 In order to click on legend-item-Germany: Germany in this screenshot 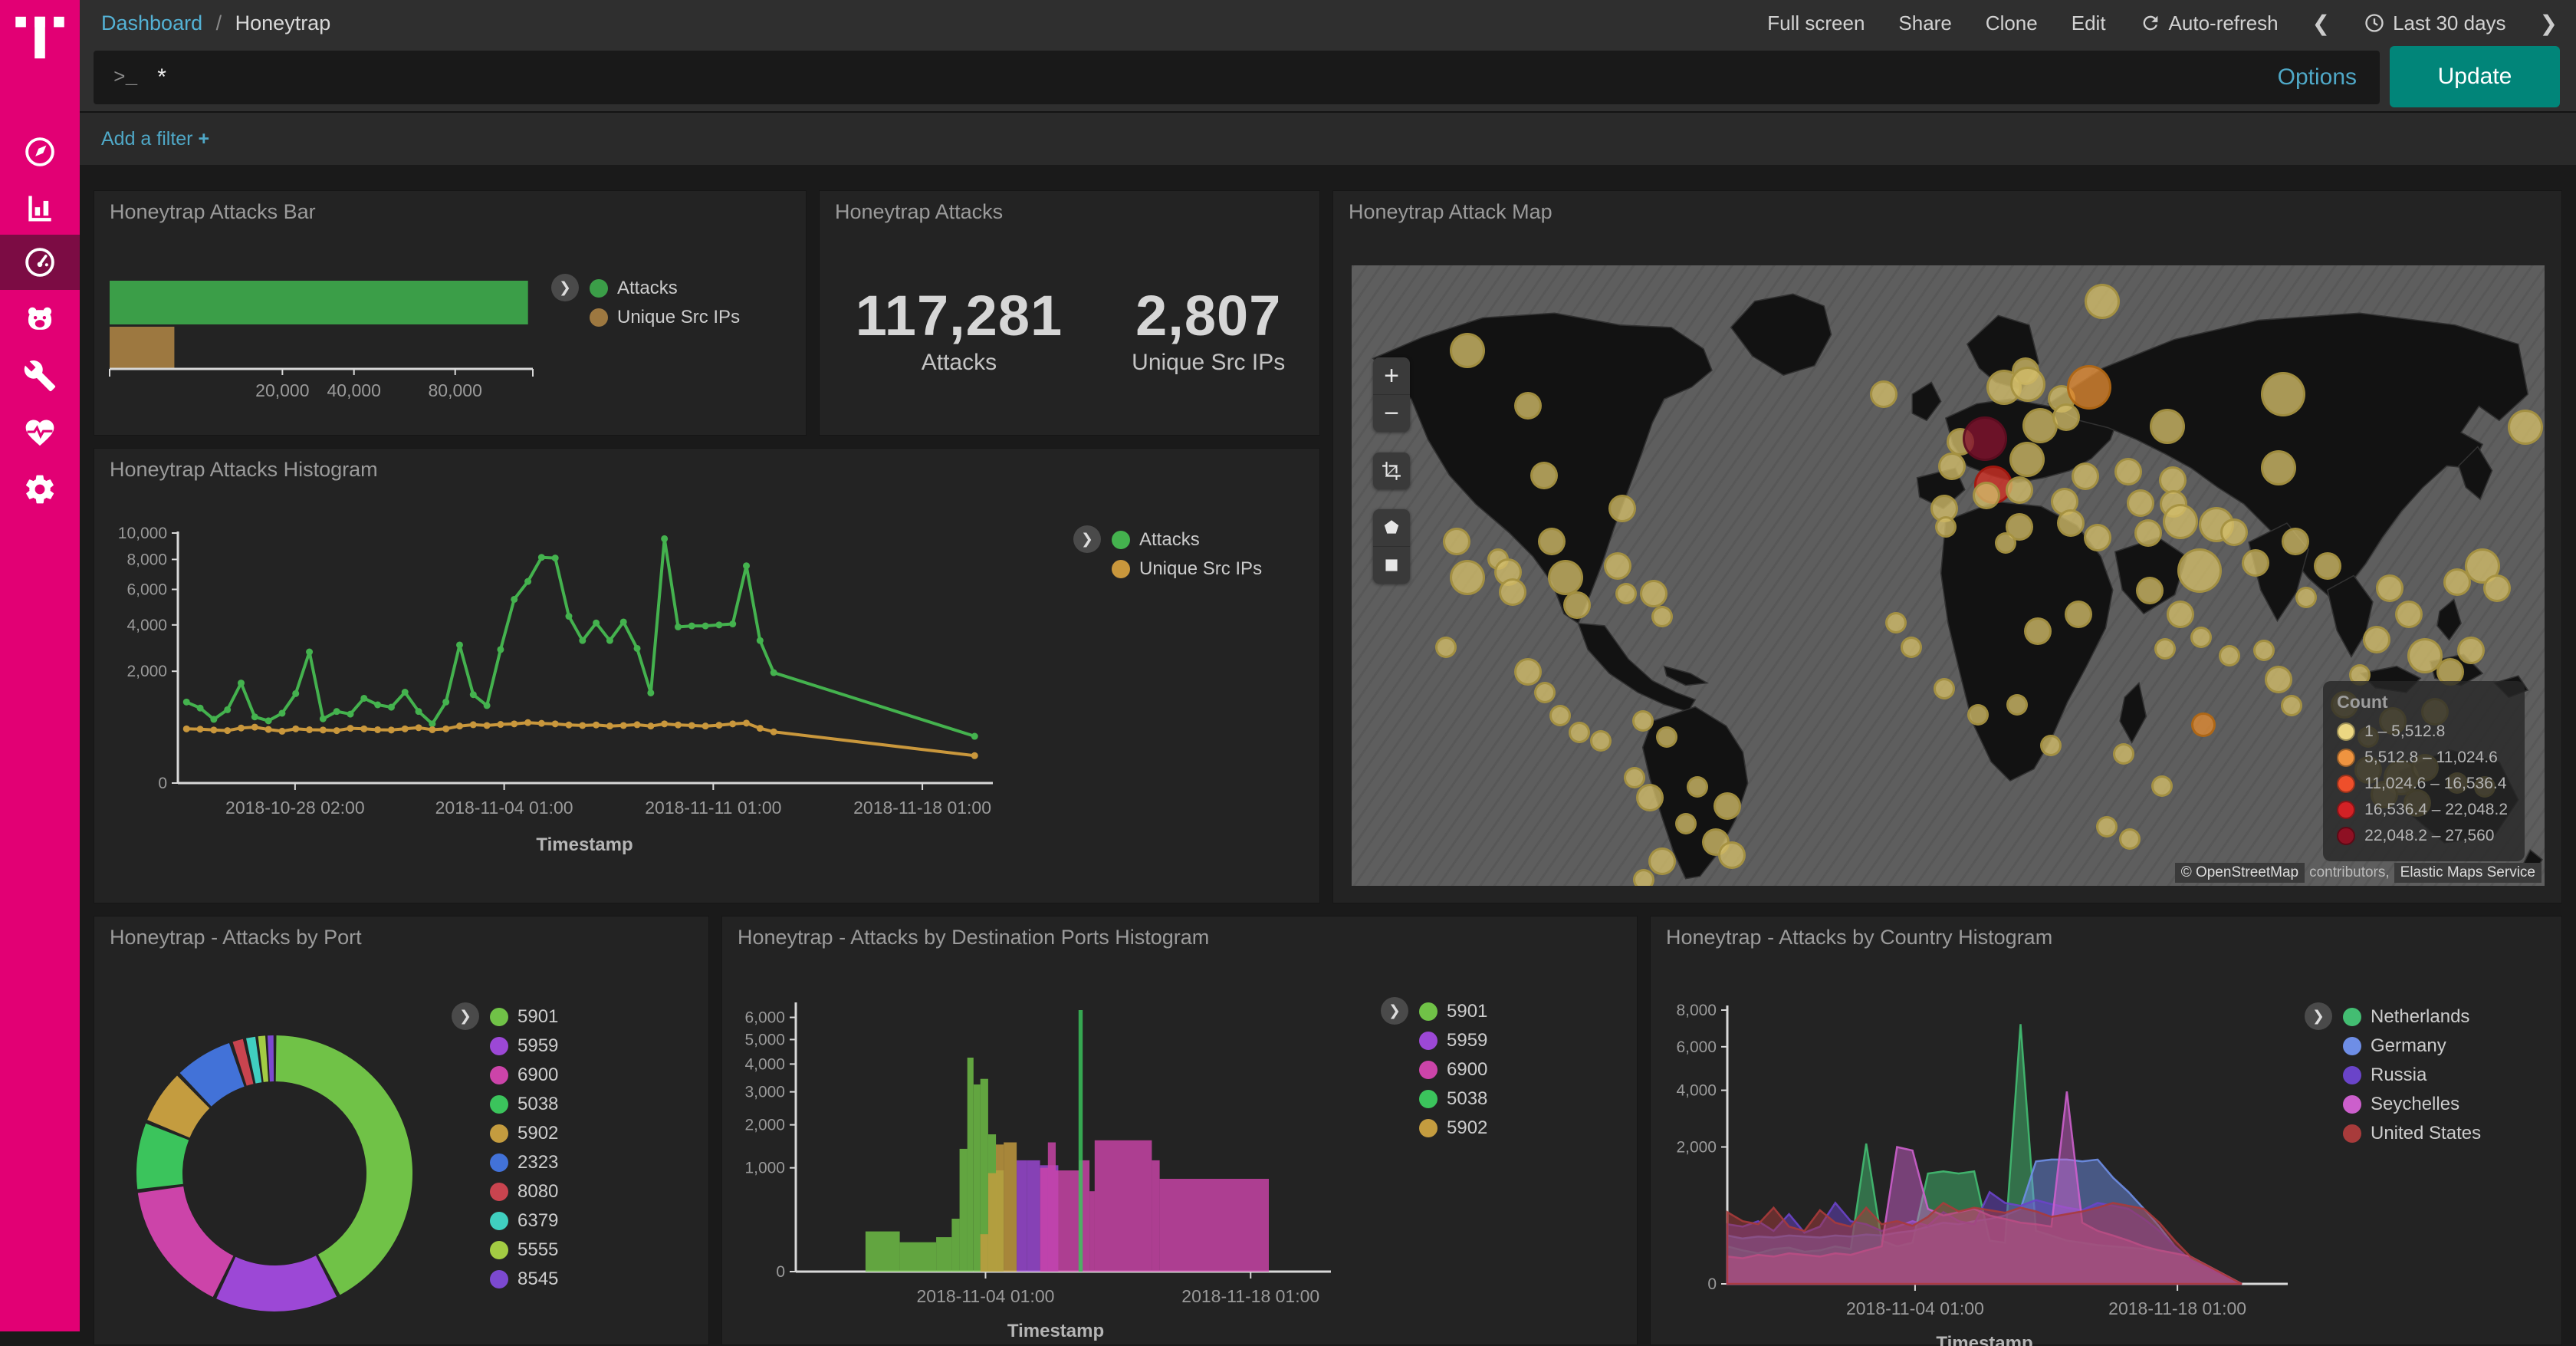, I will do `click(2412, 1046)`.